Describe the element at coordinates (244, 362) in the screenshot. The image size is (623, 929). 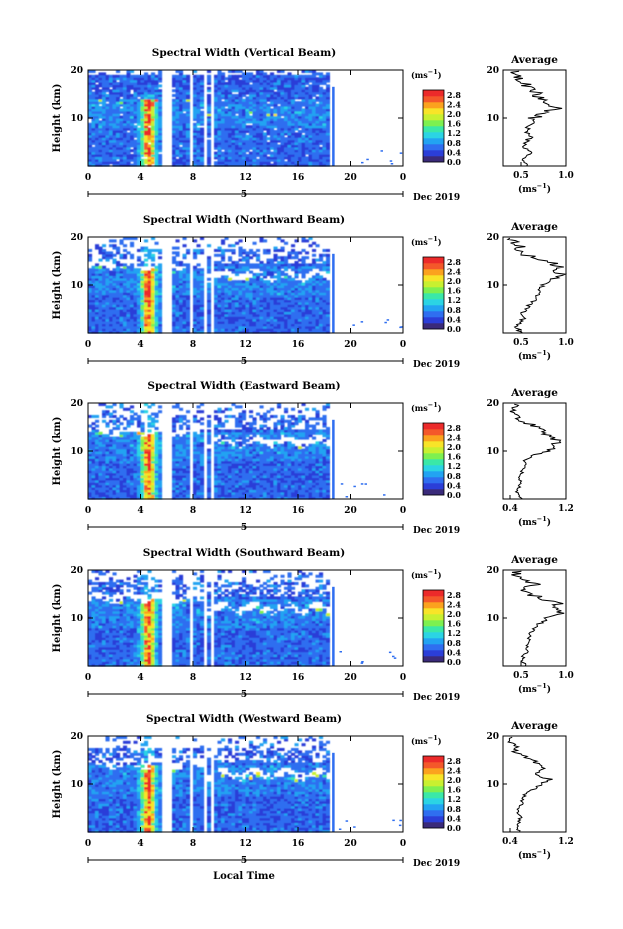
I see `date-marker: 5` at that location.